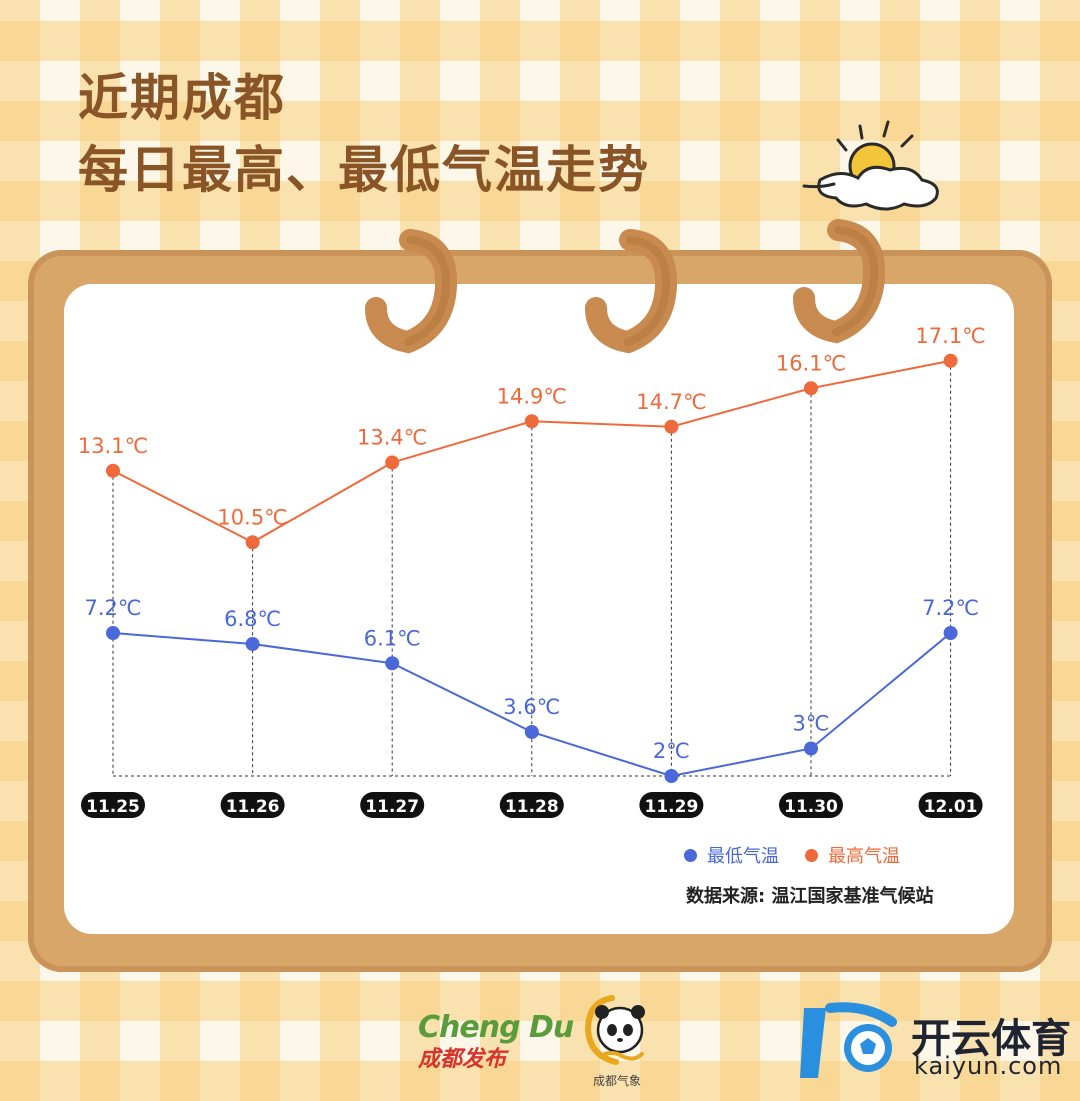  I want to click on chengdu-release-logo-cn: 成都发布, so click(462, 1059).